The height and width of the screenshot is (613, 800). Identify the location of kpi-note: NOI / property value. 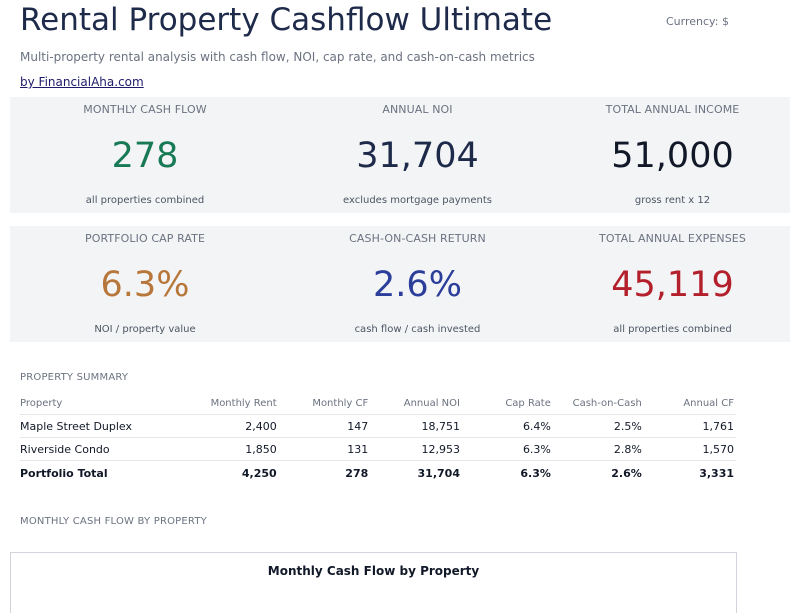
(145, 329).